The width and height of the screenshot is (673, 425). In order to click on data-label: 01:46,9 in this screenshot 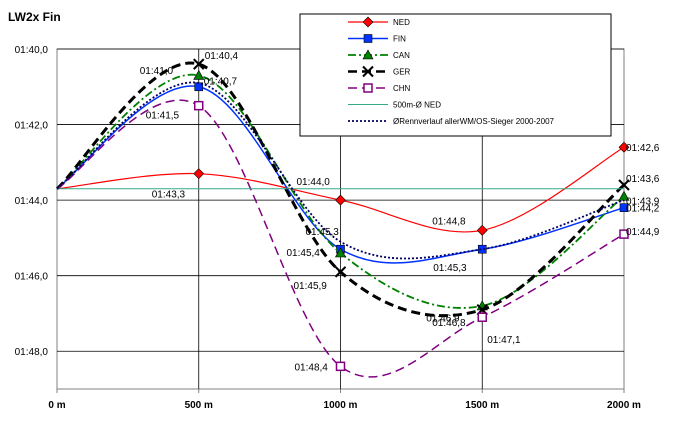, I will do `click(443, 319)`.